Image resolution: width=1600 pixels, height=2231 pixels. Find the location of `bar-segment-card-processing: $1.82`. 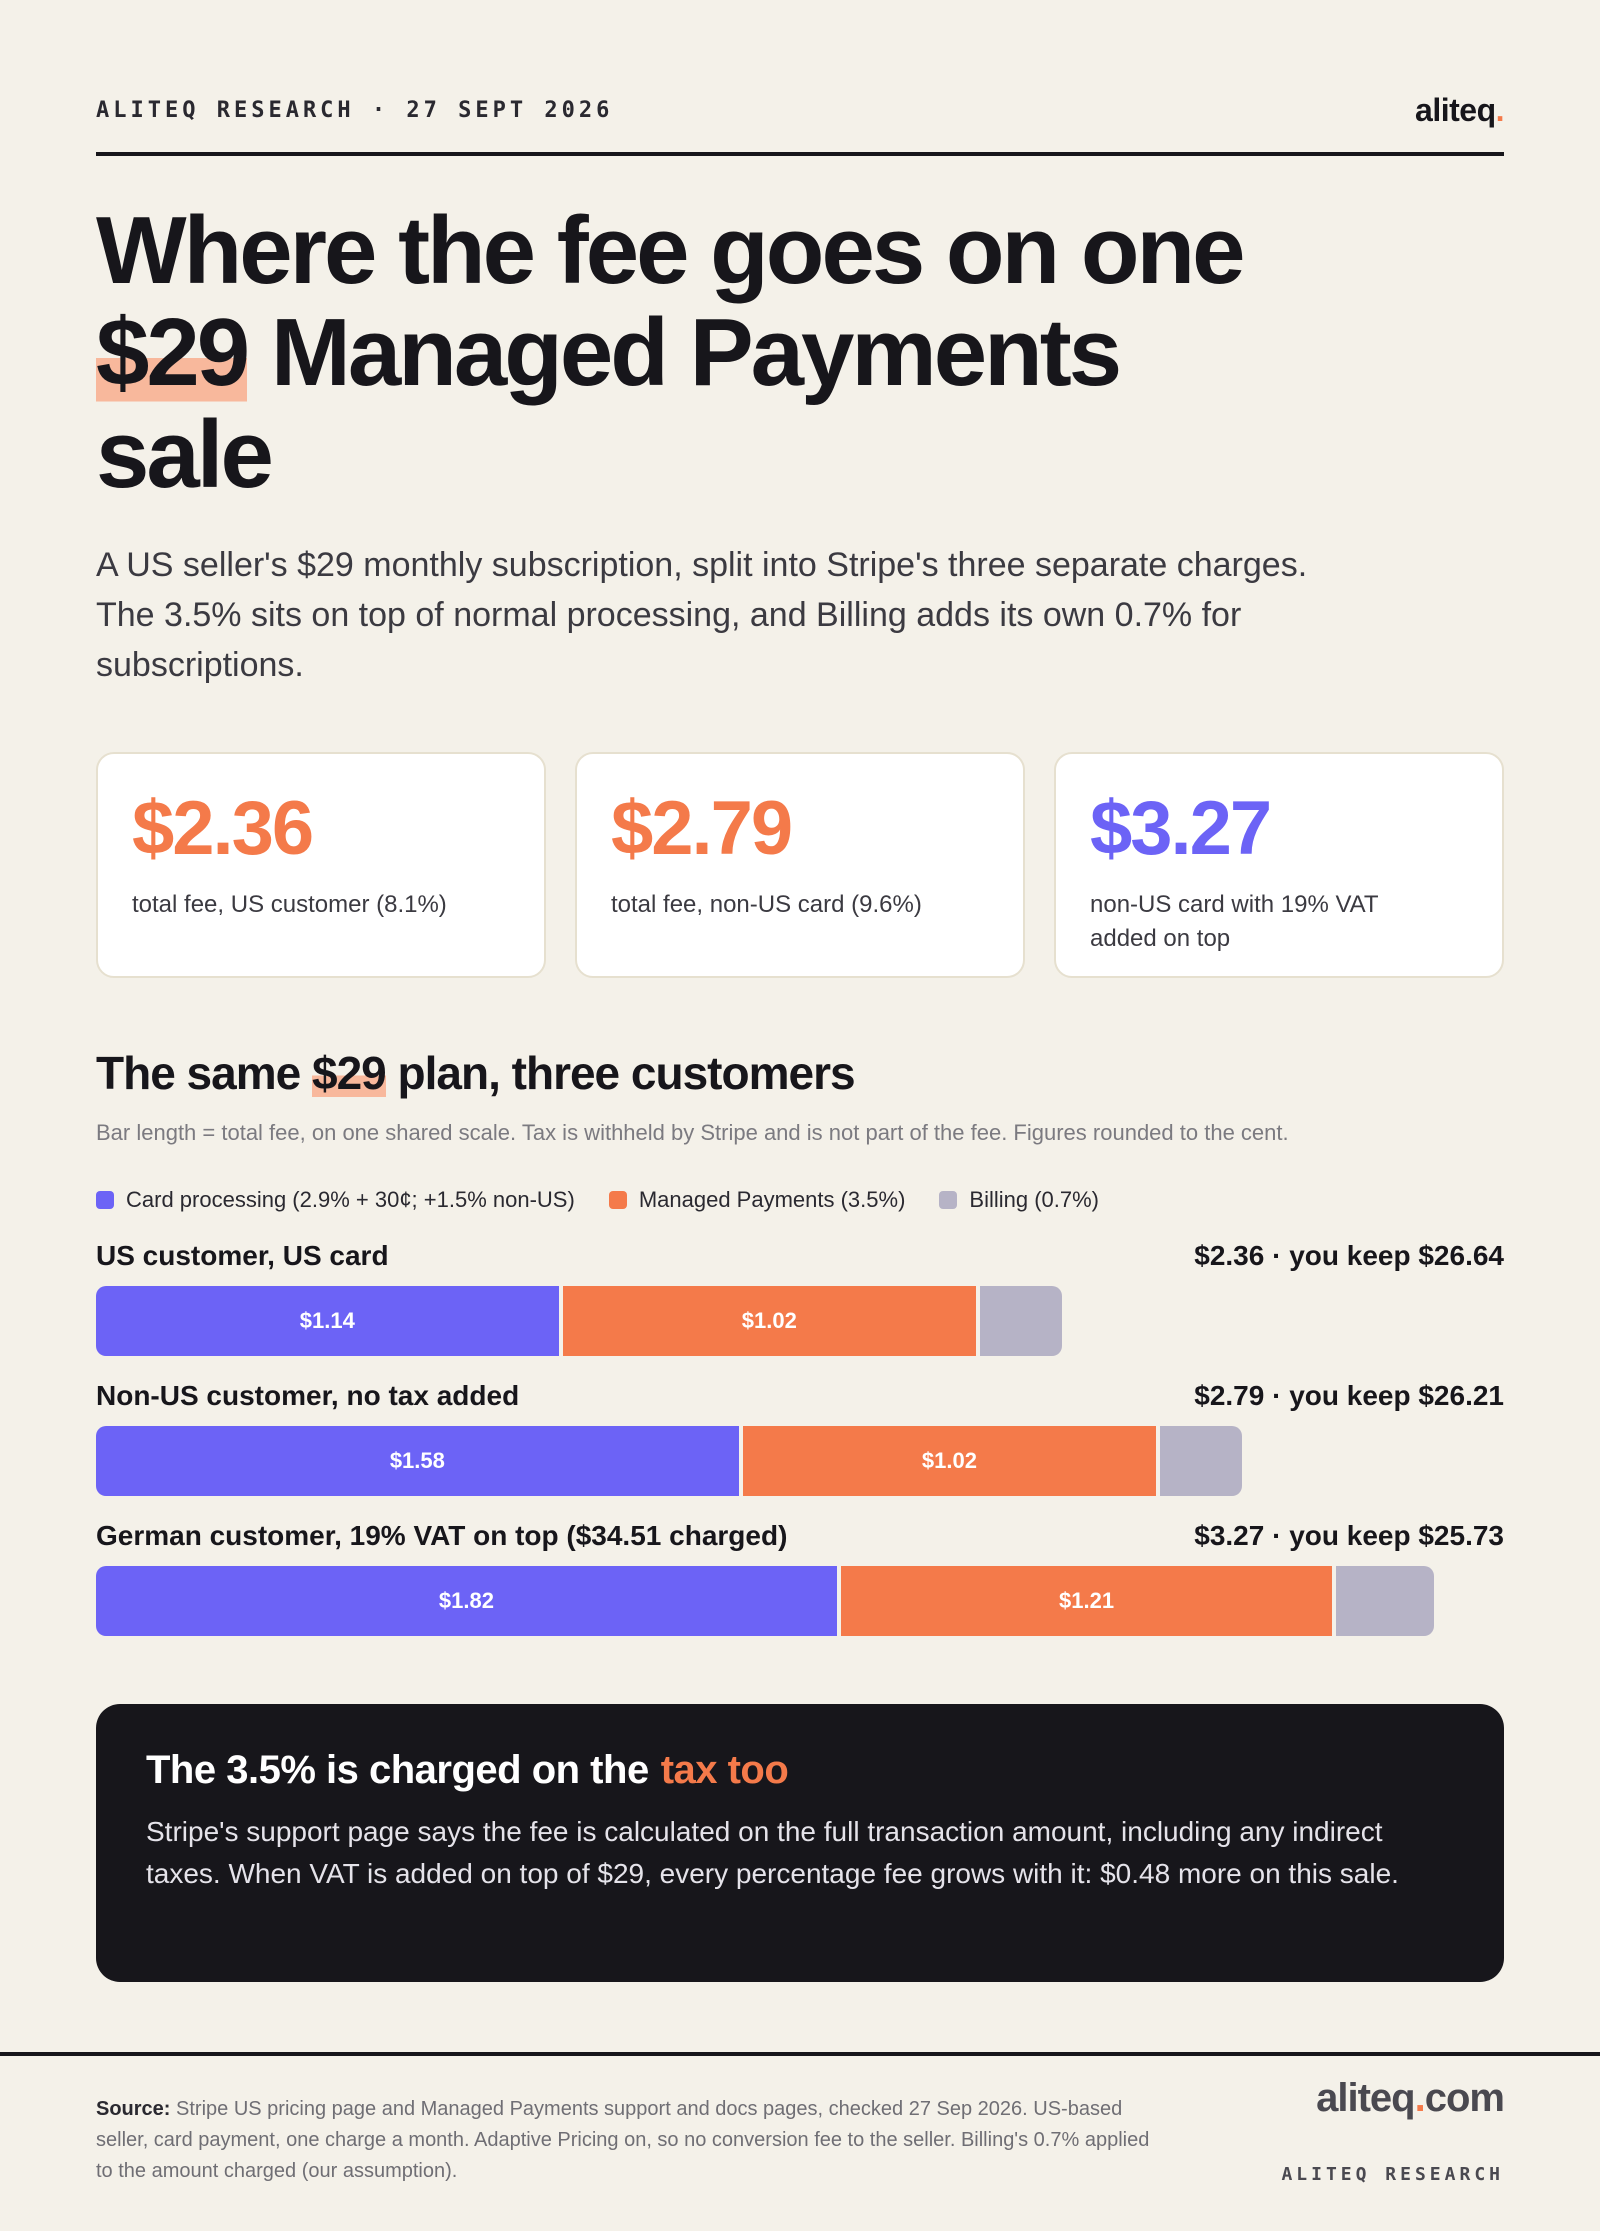

bar-segment-card-processing: $1.82 is located at coordinates (468, 1601).